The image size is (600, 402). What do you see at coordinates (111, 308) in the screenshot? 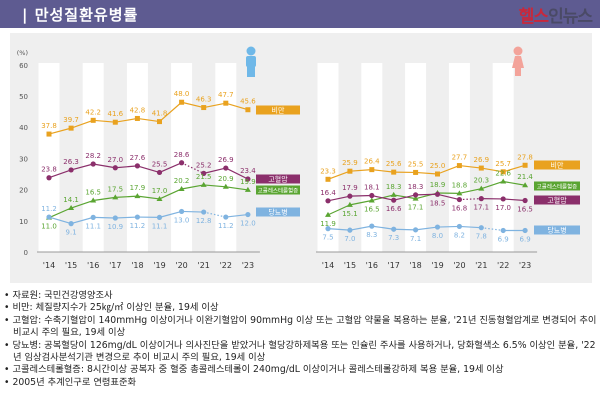
I see `footnote: • 비만: 체질량지수가 25㎏/㎡ 이상인 분율, 19세 이상` at bounding box center [111, 308].